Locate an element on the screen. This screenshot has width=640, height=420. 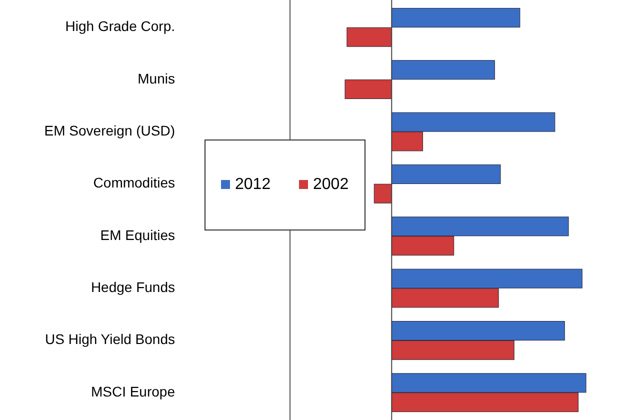
y-tick-label: EM Sovereign (USD) is located at coordinates (109, 130).